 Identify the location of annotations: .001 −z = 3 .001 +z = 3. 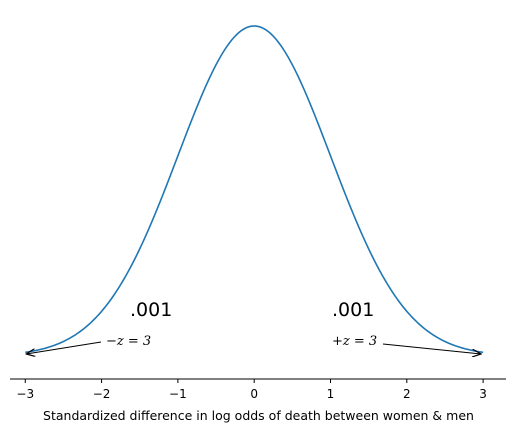
(253, 326).